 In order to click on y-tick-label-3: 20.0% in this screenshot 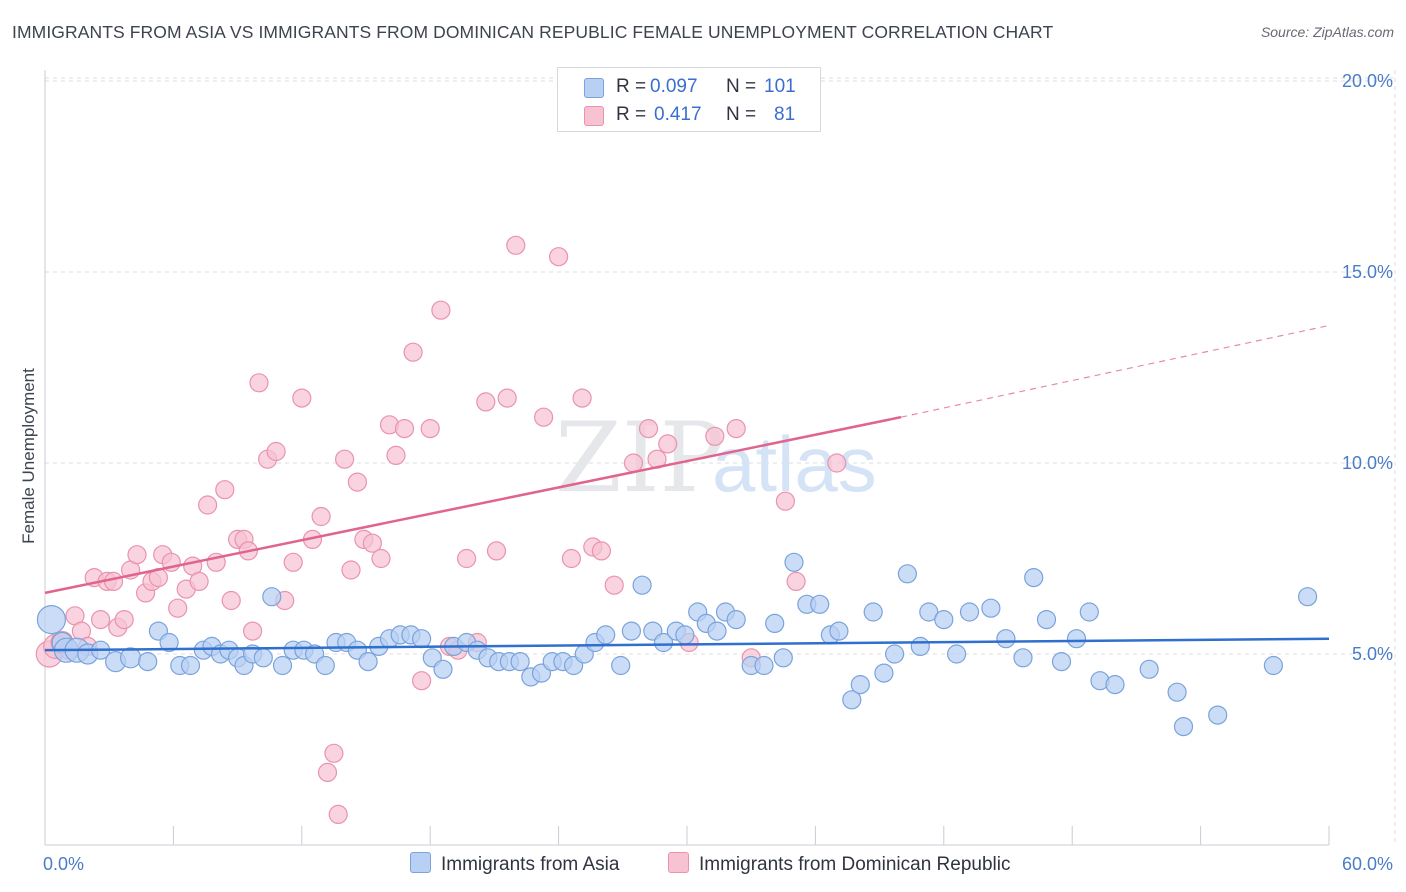, I will do `click(1367, 81)`.